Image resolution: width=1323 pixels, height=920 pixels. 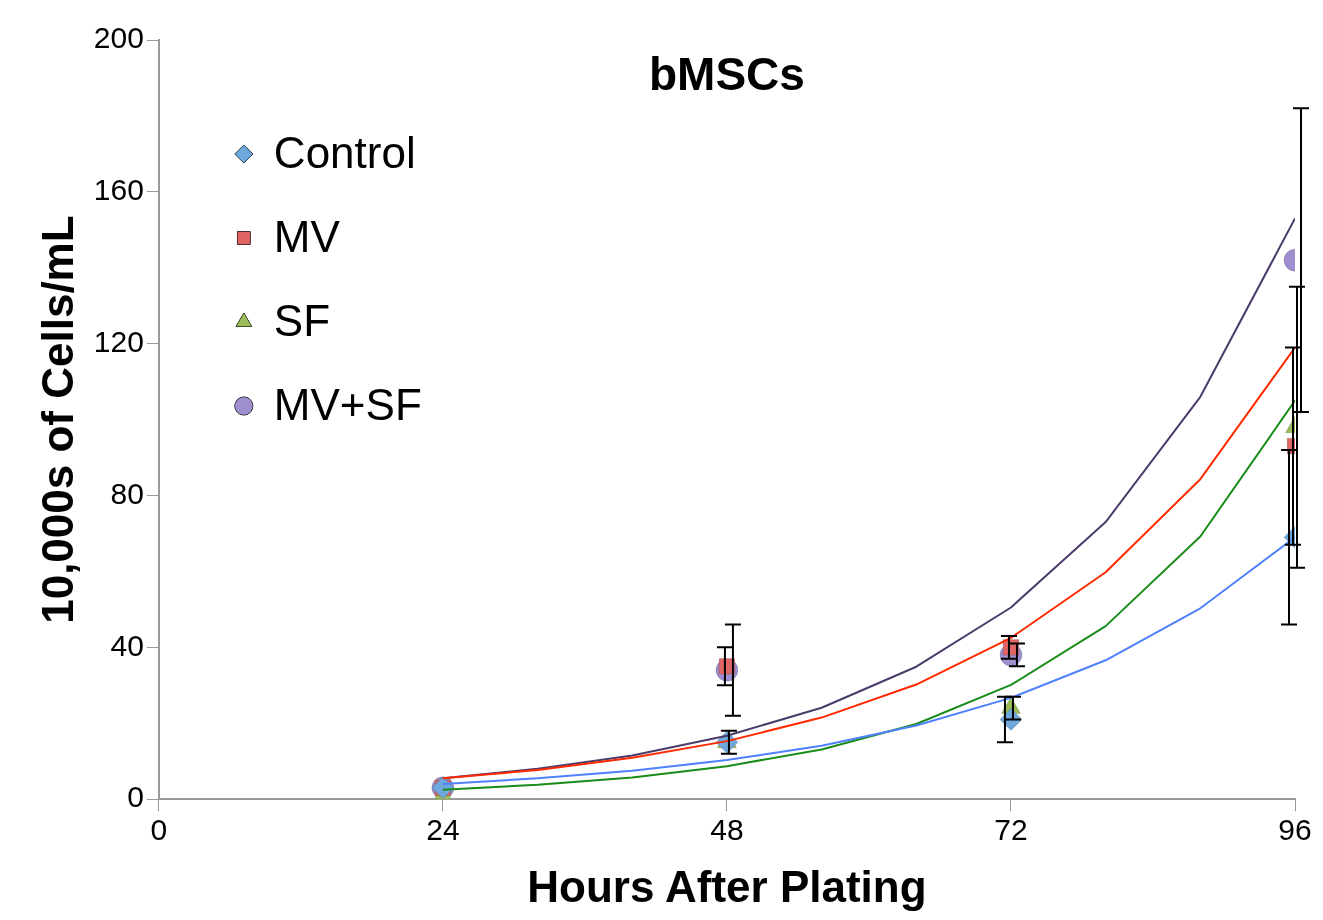 I want to click on legend-label: MV+SF, so click(x=347, y=405).